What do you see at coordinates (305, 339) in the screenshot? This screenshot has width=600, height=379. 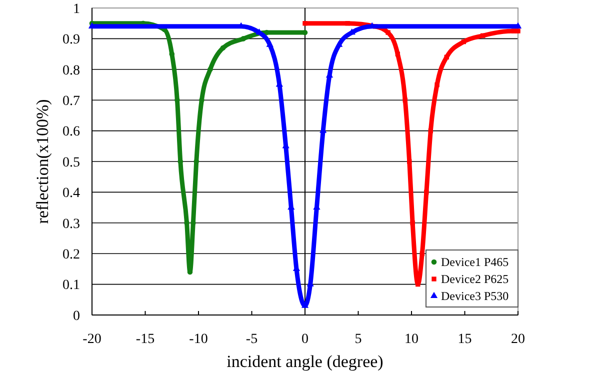 I see `x-tick-label: 0` at bounding box center [305, 339].